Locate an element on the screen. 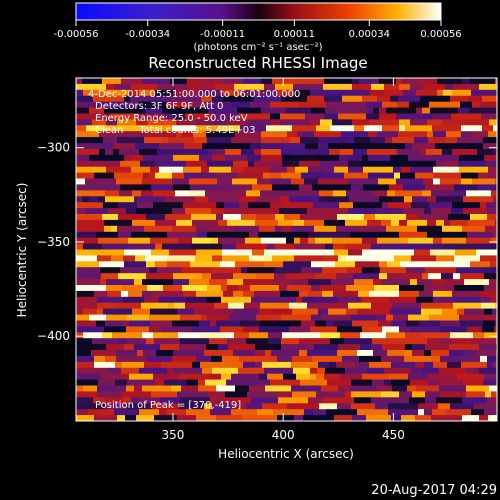 This screenshot has height=500, width=500. x-tick-label: 350 is located at coordinates (173, 435).